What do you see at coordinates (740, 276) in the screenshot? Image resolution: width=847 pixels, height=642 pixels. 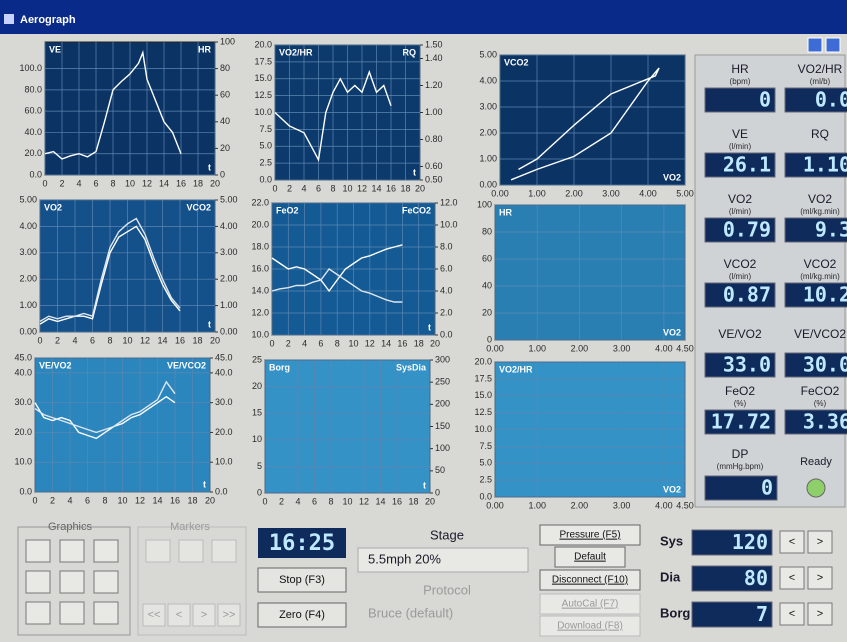 I see `readout-unit: (l/min)` at bounding box center [740, 276].